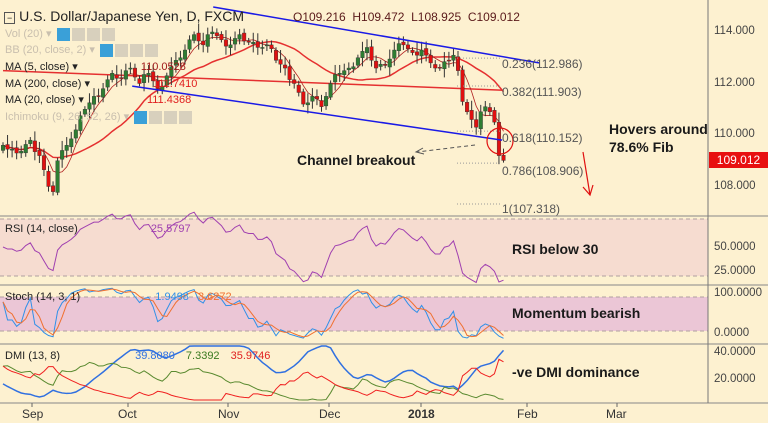  What do you see at coordinates (527, 414) in the screenshot?
I see `time-tick: Feb` at bounding box center [527, 414].